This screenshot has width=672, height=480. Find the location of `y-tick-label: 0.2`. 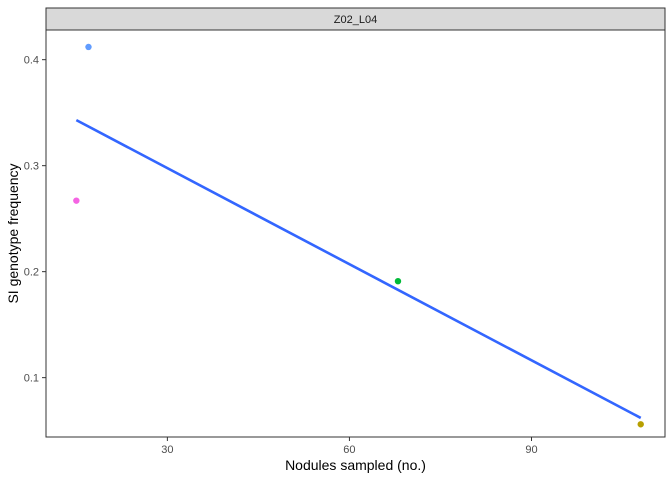

y-tick-label: 0.2 is located at coordinates (31, 273).